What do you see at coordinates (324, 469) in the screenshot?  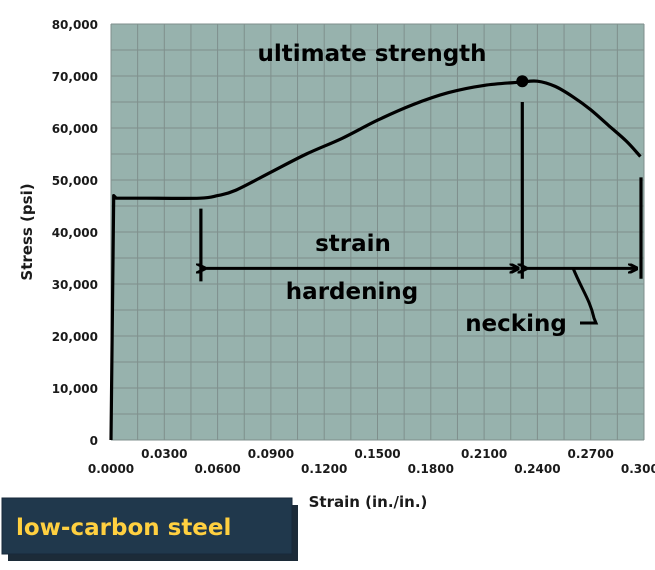 I see `x-tick-label: 0.1200` at bounding box center [324, 469].